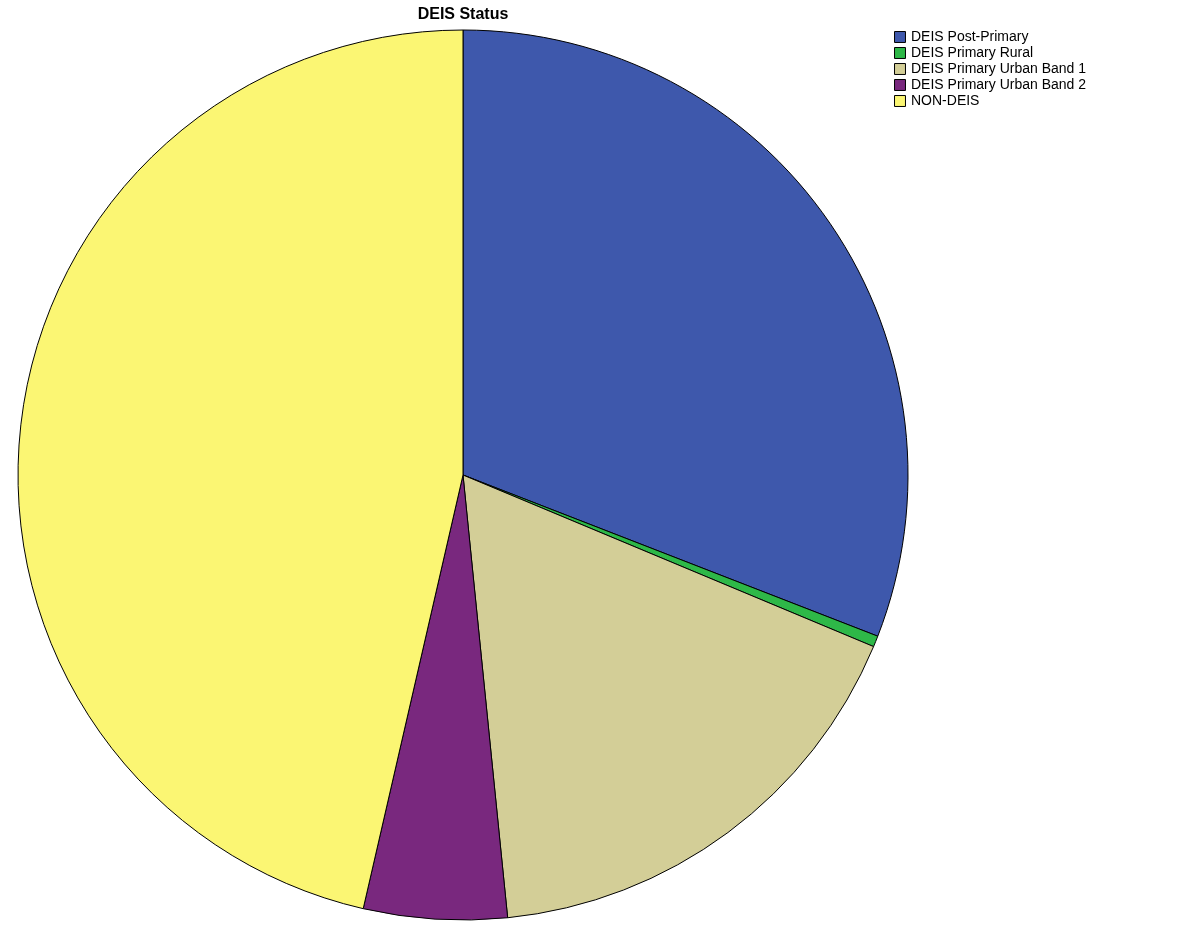  Describe the element at coordinates (463, 13) in the screenshot. I see `chart-title: DEIS Status` at that location.